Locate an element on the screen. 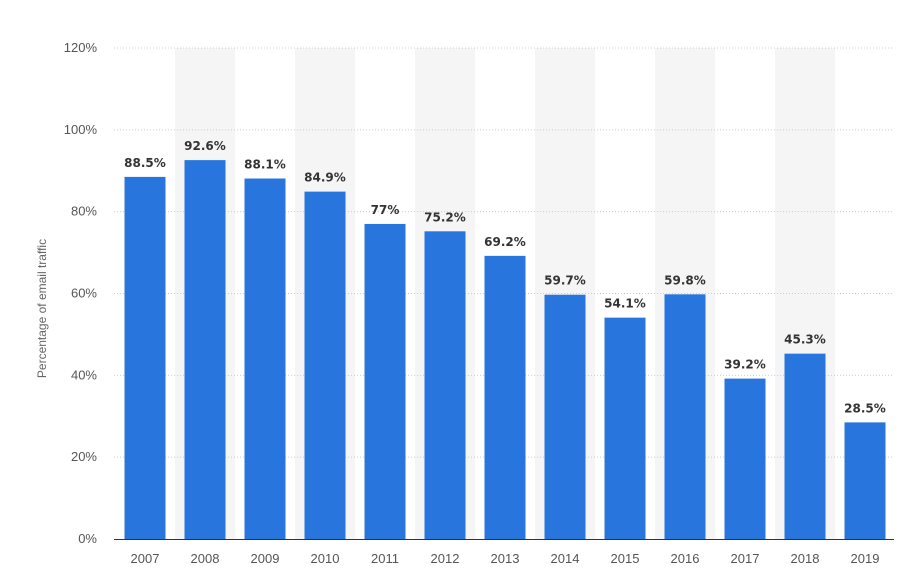 The height and width of the screenshot is (577, 907). x-tick-label-2018: 2018 is located at coordinates (805, 558).